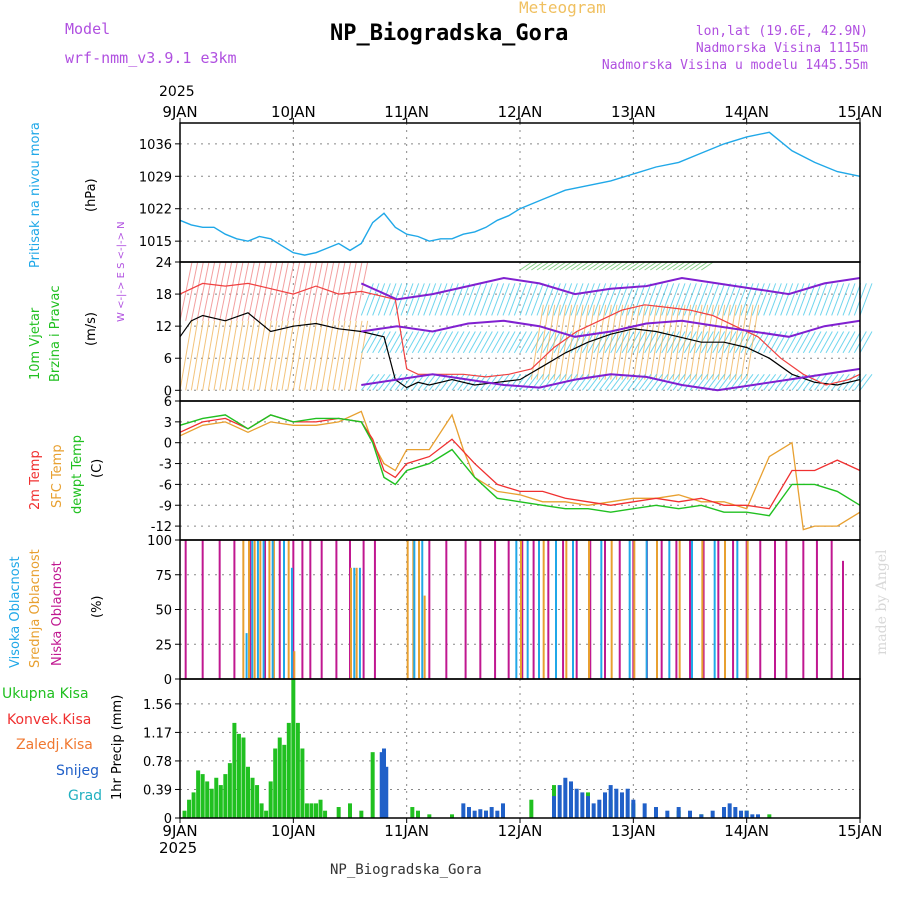  What do you see at coordinates (155, 210) in the screenshot?
I see `y-tick-label: 1022` at bounding box center [155, 210].